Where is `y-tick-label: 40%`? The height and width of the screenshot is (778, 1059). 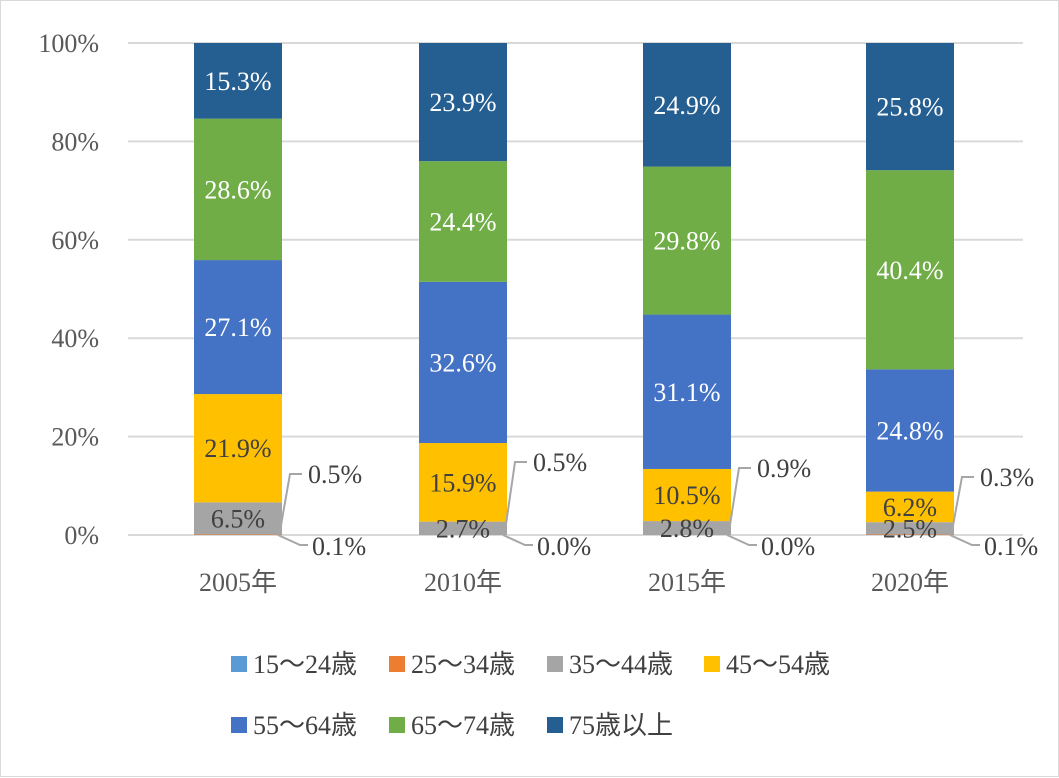
y-tick-label: 40% is located at coordinates (75, 338).